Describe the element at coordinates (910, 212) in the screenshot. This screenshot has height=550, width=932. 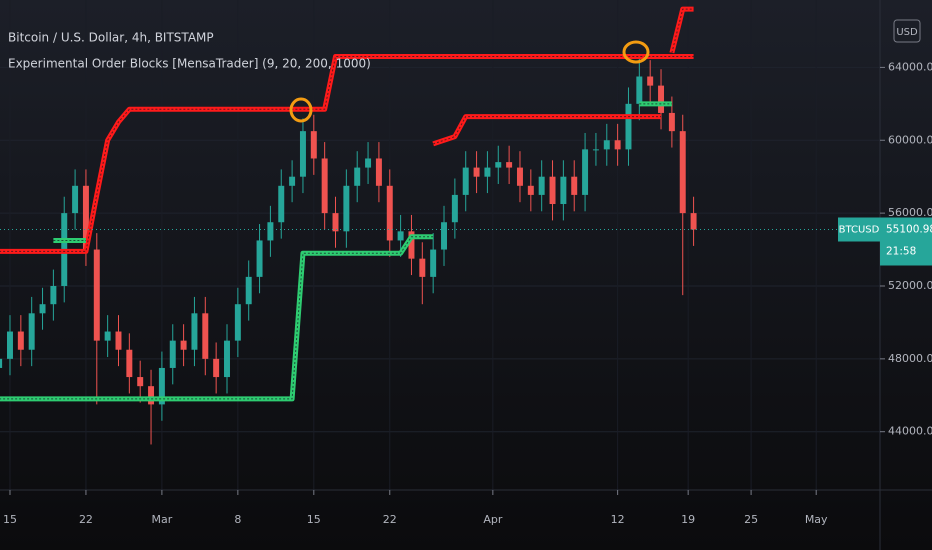
I see `y-tick-label: 56000.00` at that location.